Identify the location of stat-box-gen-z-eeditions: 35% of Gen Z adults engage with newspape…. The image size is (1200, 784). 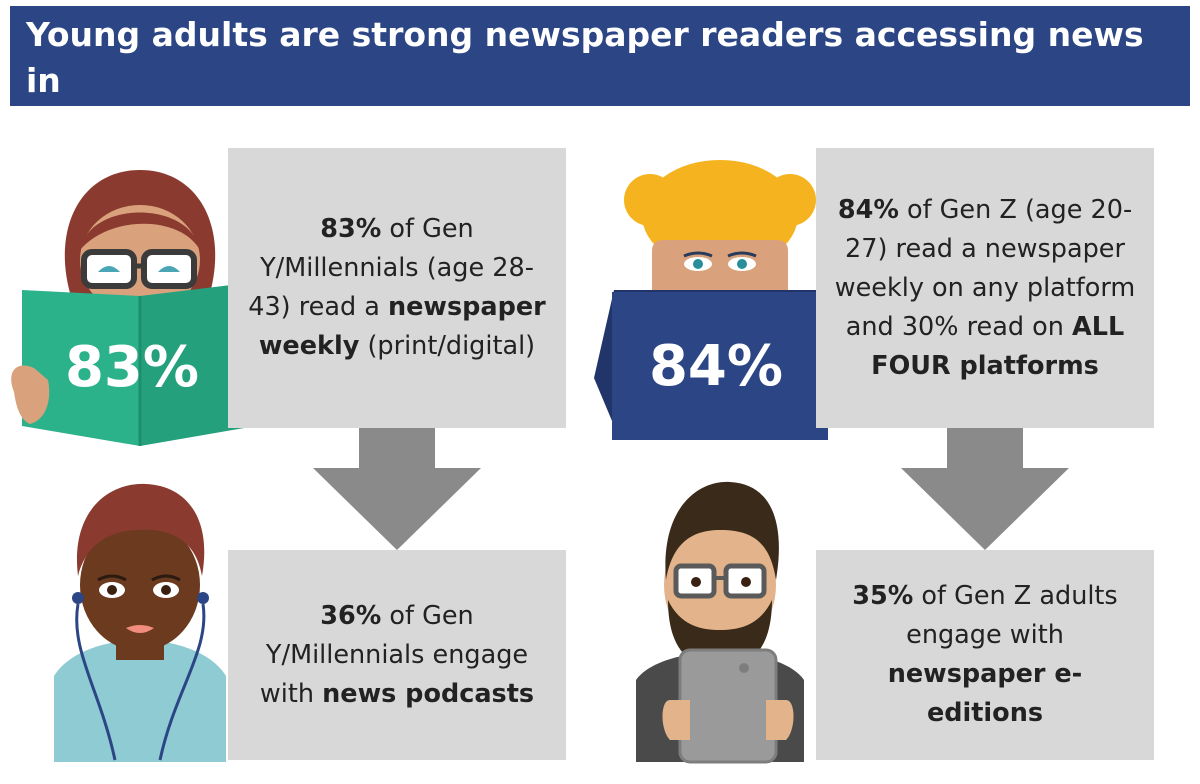
(985, 655).